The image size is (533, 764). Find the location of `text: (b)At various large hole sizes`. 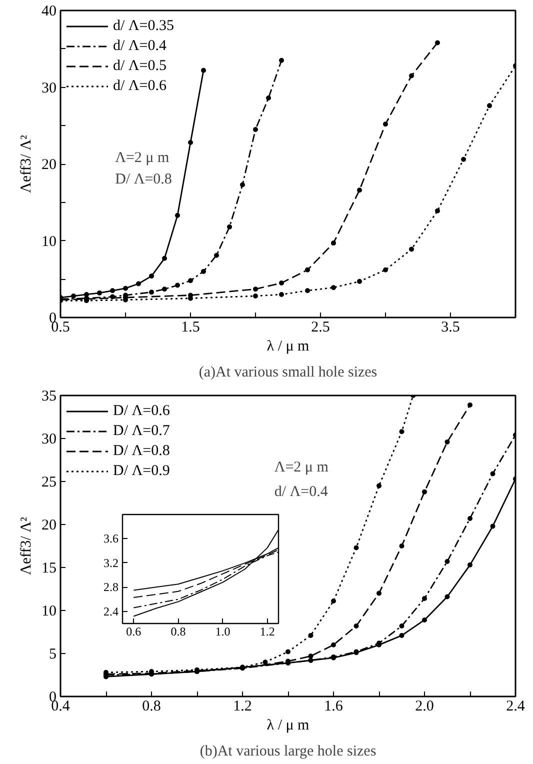

text: (b)At various large hole sizes is located at coordinates (288, 752).